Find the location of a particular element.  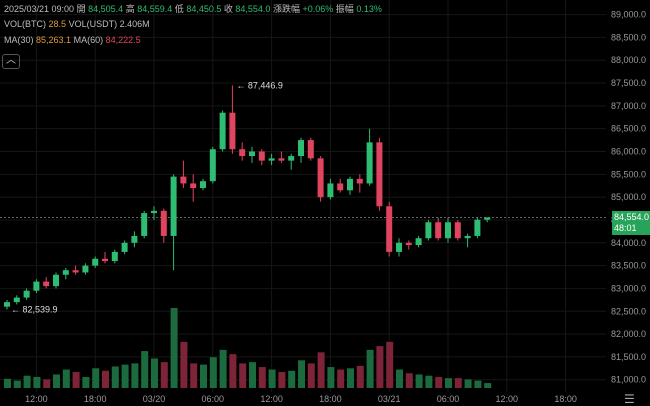

volume-bars is located at coordinates (248, 348).